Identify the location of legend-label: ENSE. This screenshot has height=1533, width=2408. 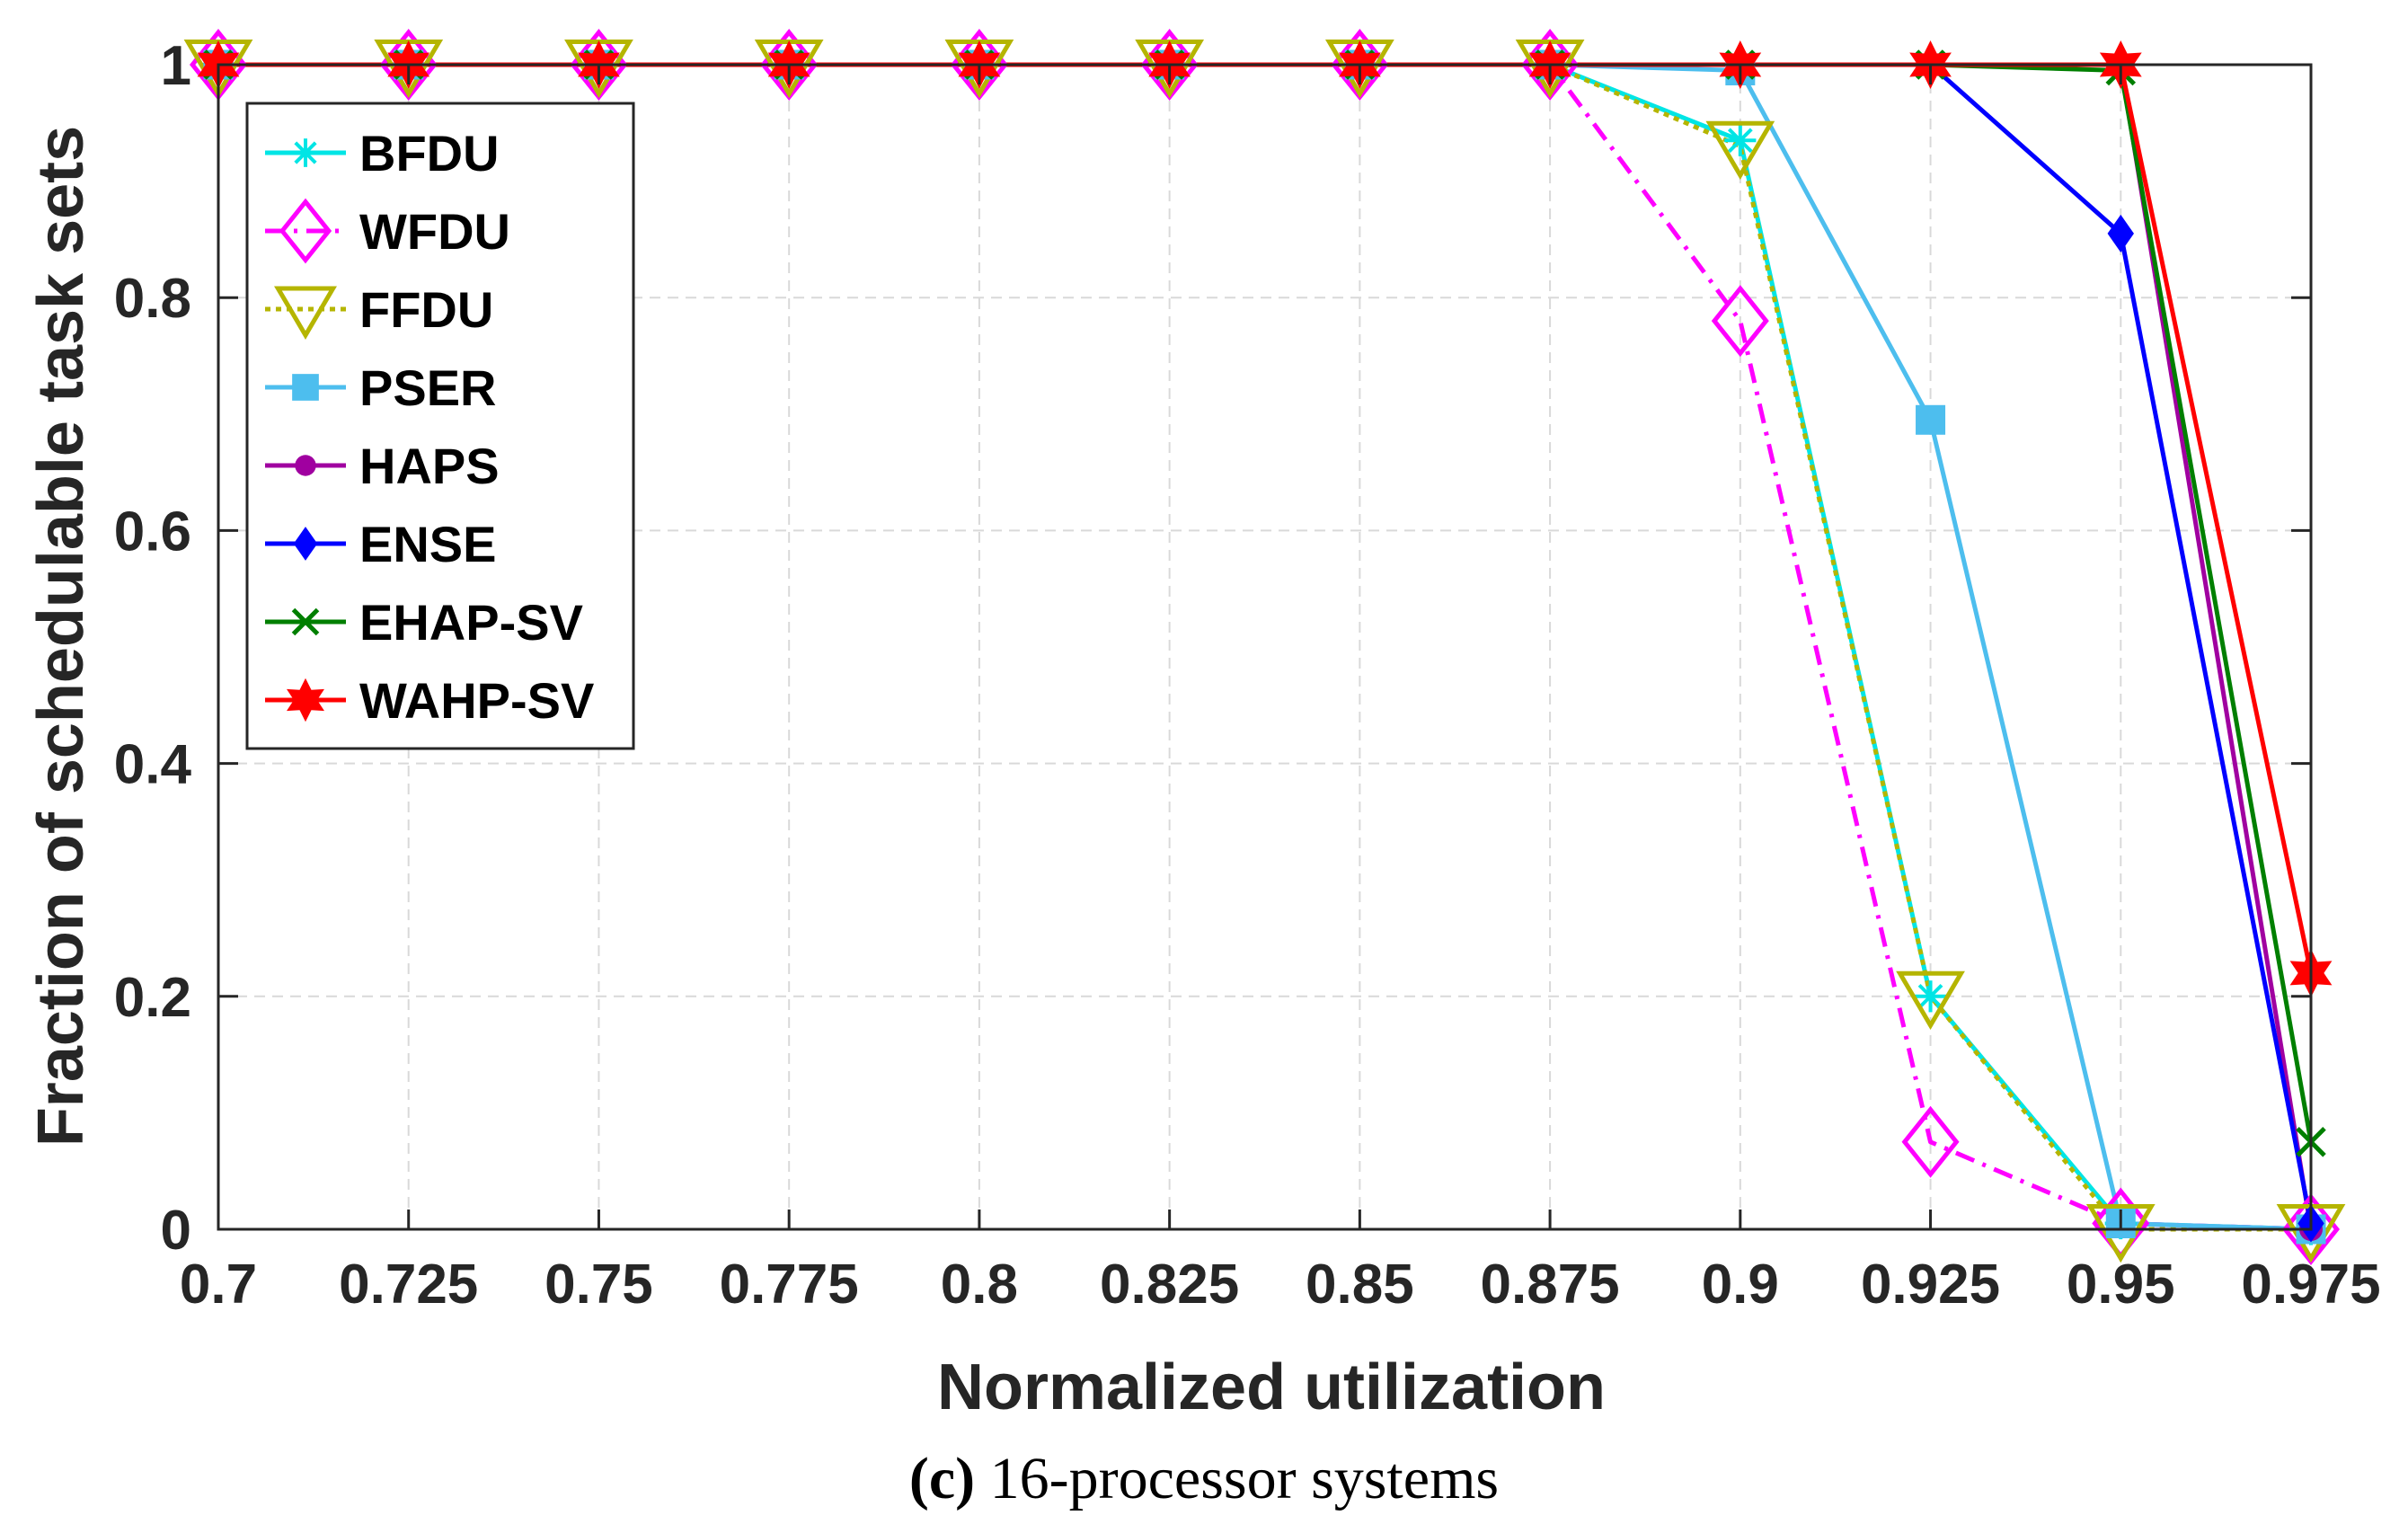
(428, 544).